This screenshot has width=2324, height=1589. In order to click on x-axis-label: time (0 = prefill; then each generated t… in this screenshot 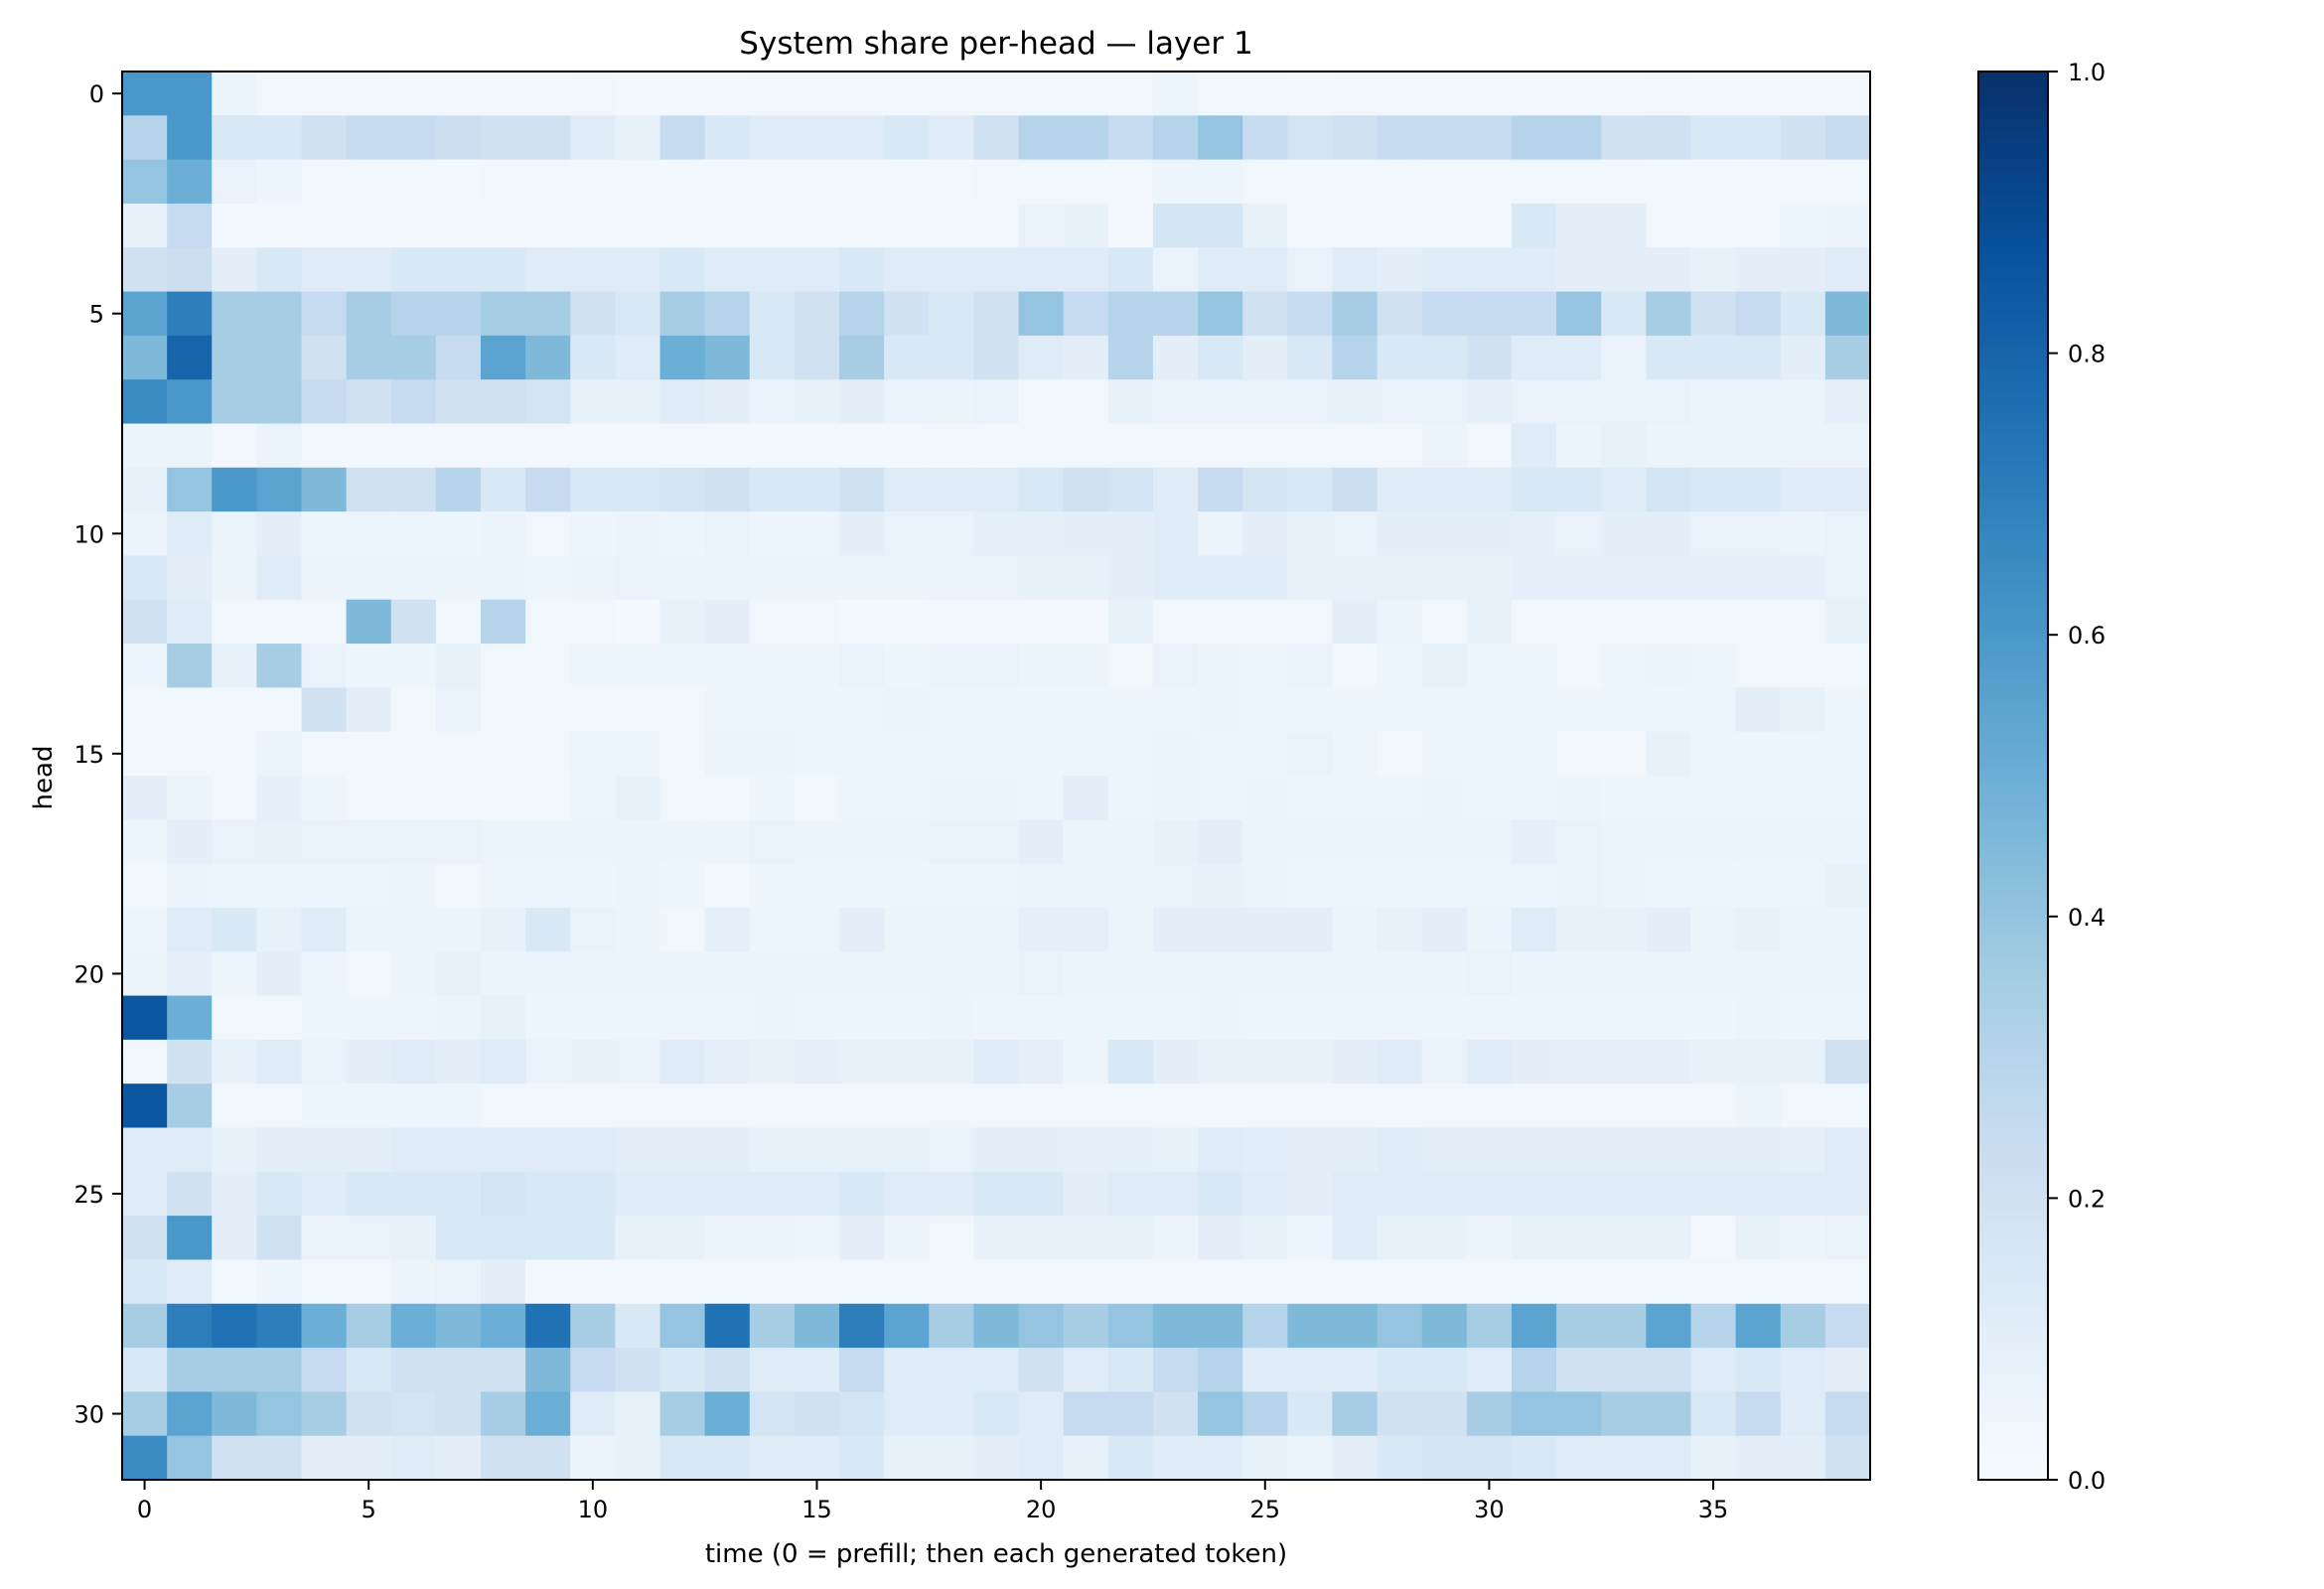, I will do `click(996, 1554)`.